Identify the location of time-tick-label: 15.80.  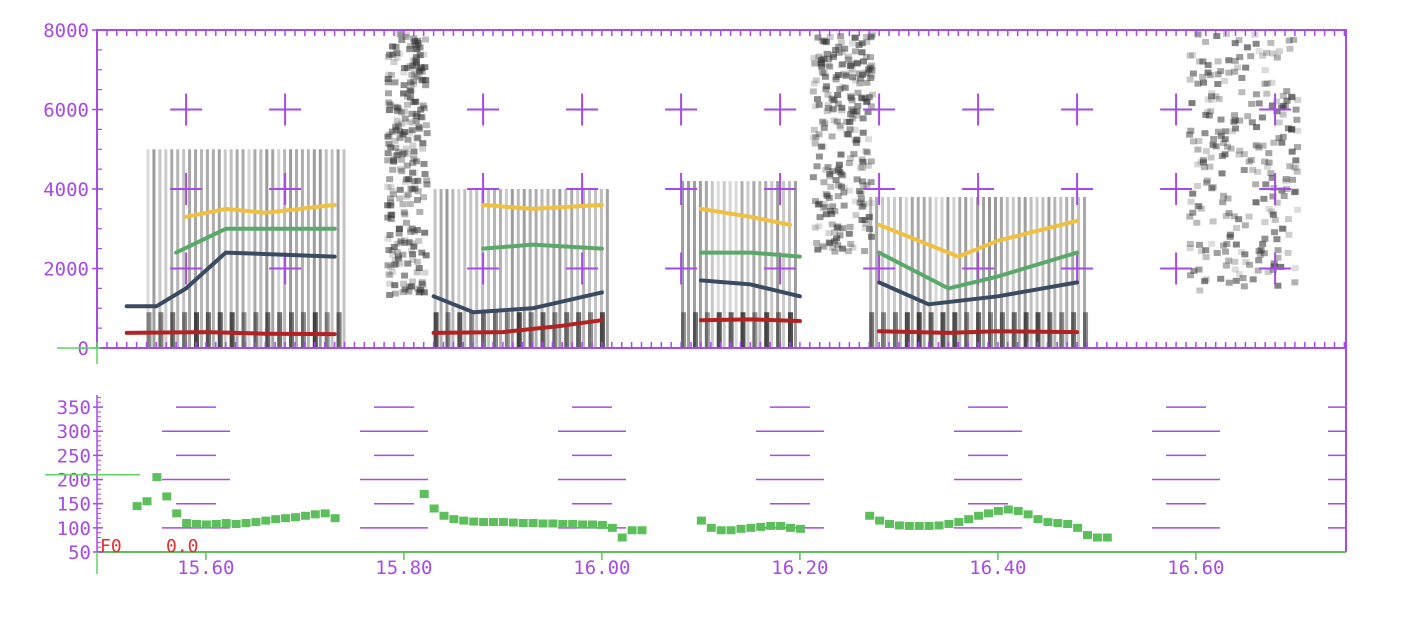
(403, 568).